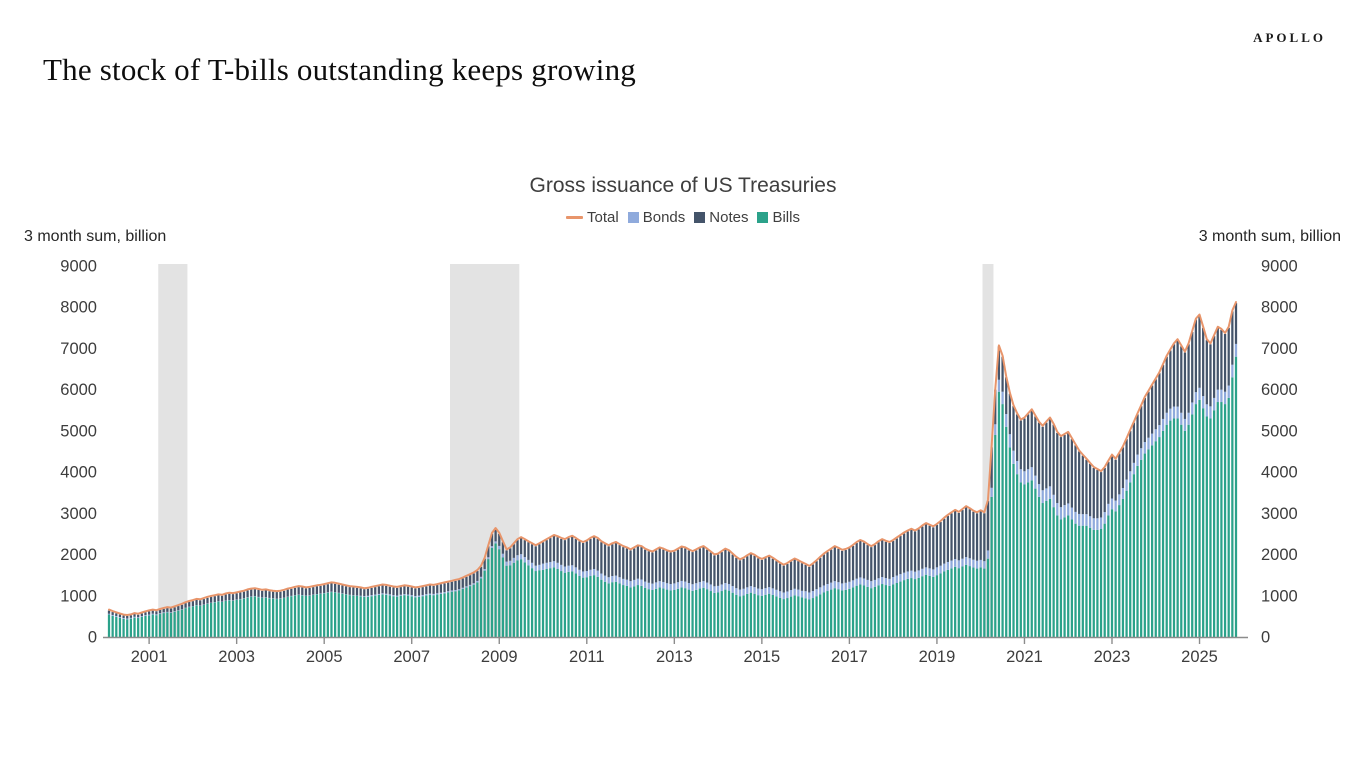 This screenshot has height=768, width=1366. What do you see at coordinates (849, 657) in the screenshot?
I see `x-tick-label: 2017` at bounding box center [849, 657].